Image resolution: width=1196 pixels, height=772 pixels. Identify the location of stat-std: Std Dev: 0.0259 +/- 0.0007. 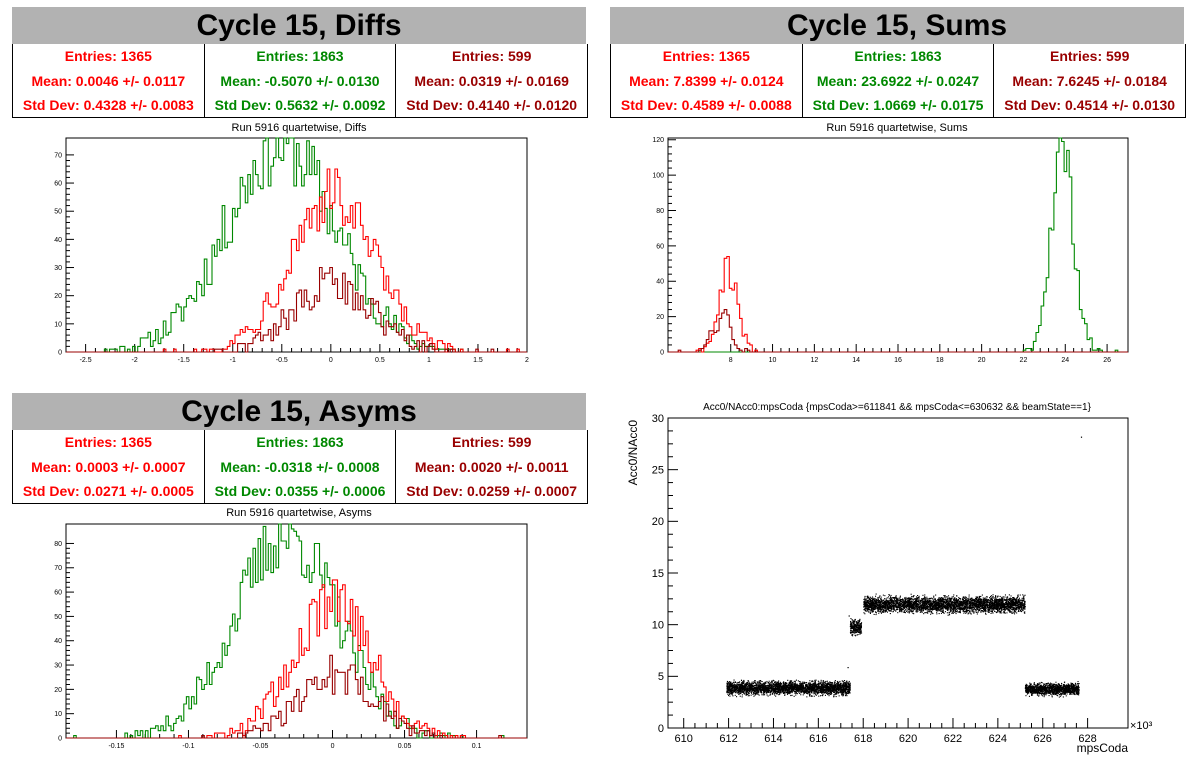
(492, 491).